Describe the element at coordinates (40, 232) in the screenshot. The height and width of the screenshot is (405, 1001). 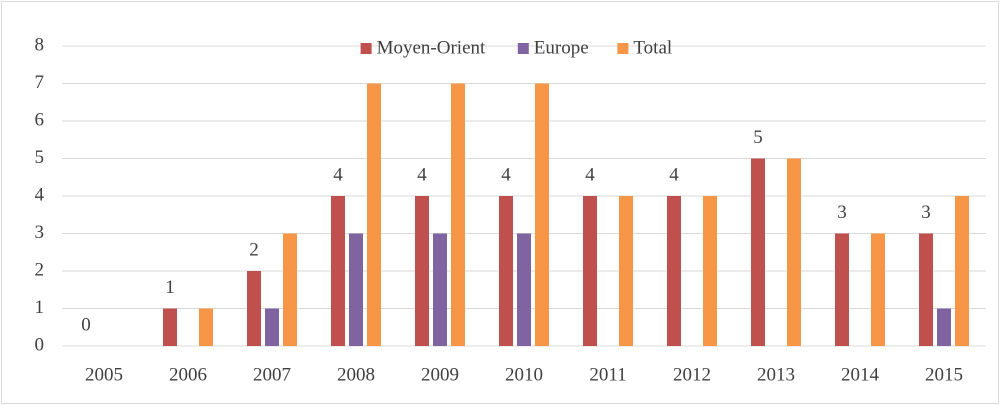
I see `y-tick-label: 3` at that location.